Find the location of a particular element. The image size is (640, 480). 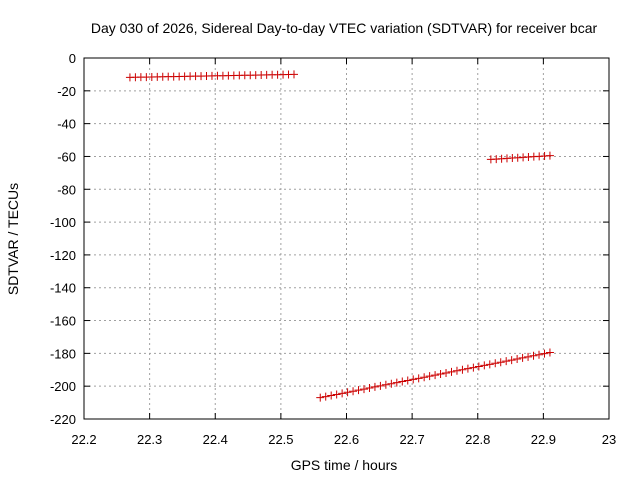

y-tick-label: -40 is located at coordinates (66, 124).